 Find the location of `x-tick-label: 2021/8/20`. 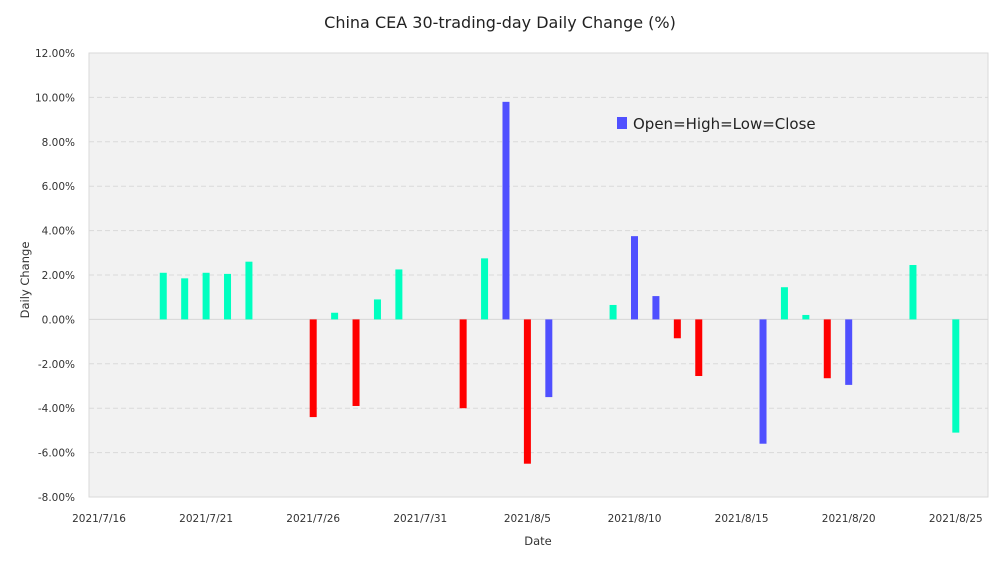

x-tick-label: 2021/8/20 is located at coordinates (849, 519).